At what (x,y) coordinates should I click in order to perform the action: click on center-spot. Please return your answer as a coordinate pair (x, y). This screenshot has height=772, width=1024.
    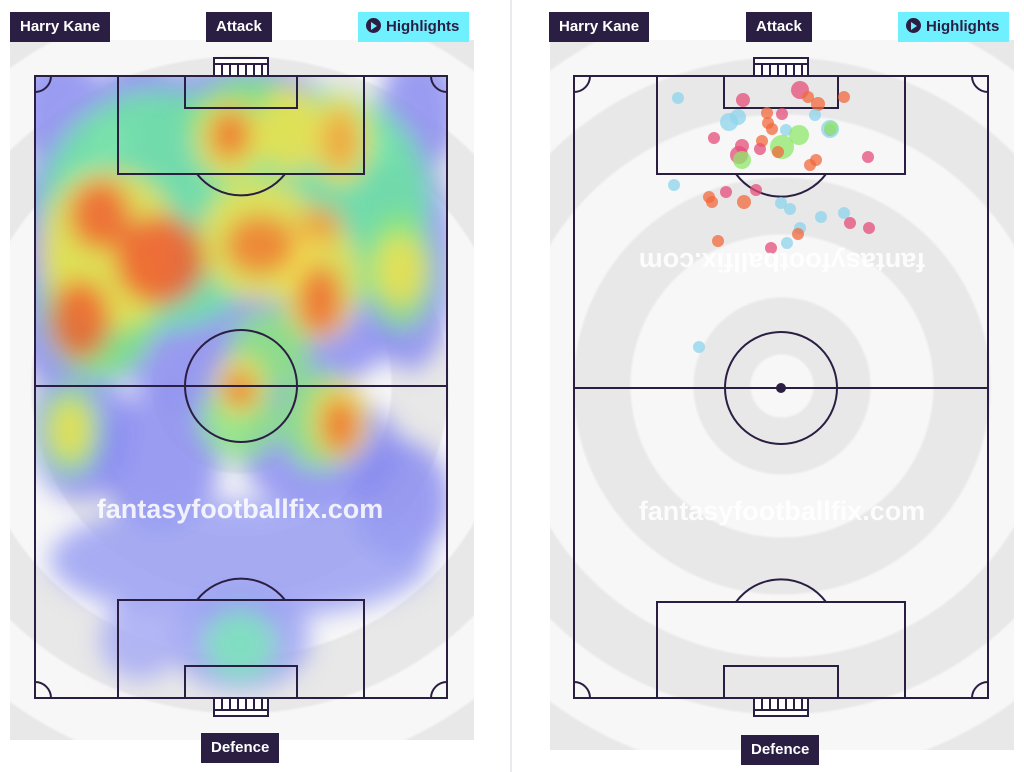
    Looking at the image, I should click on (781, 388).